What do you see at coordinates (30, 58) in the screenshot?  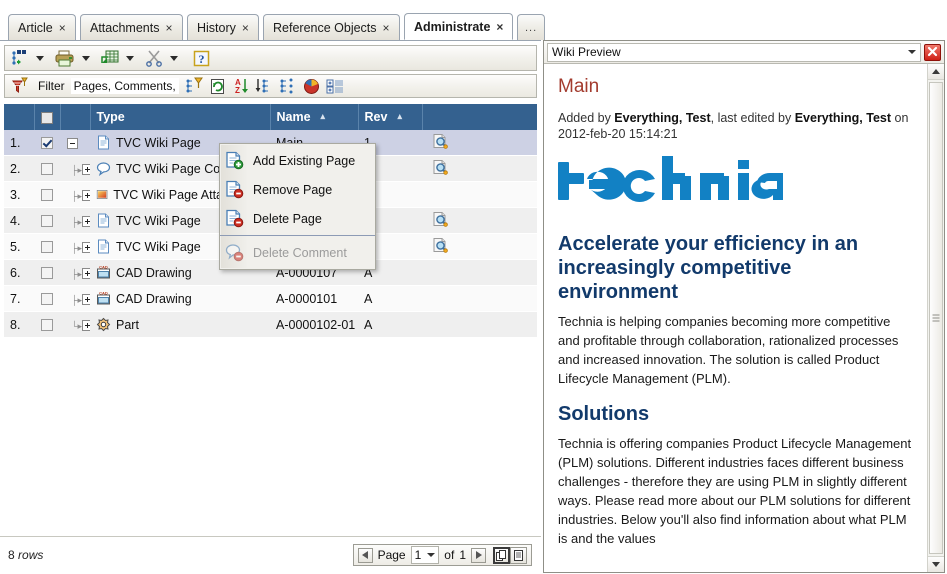 I see `structure-navigate-button` at bounding box center [30, 58].